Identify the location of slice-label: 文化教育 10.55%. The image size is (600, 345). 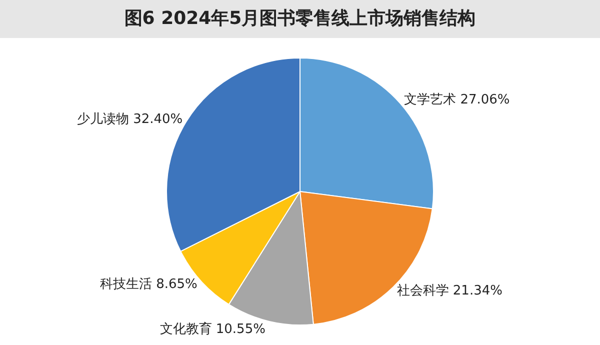
(213, 329).